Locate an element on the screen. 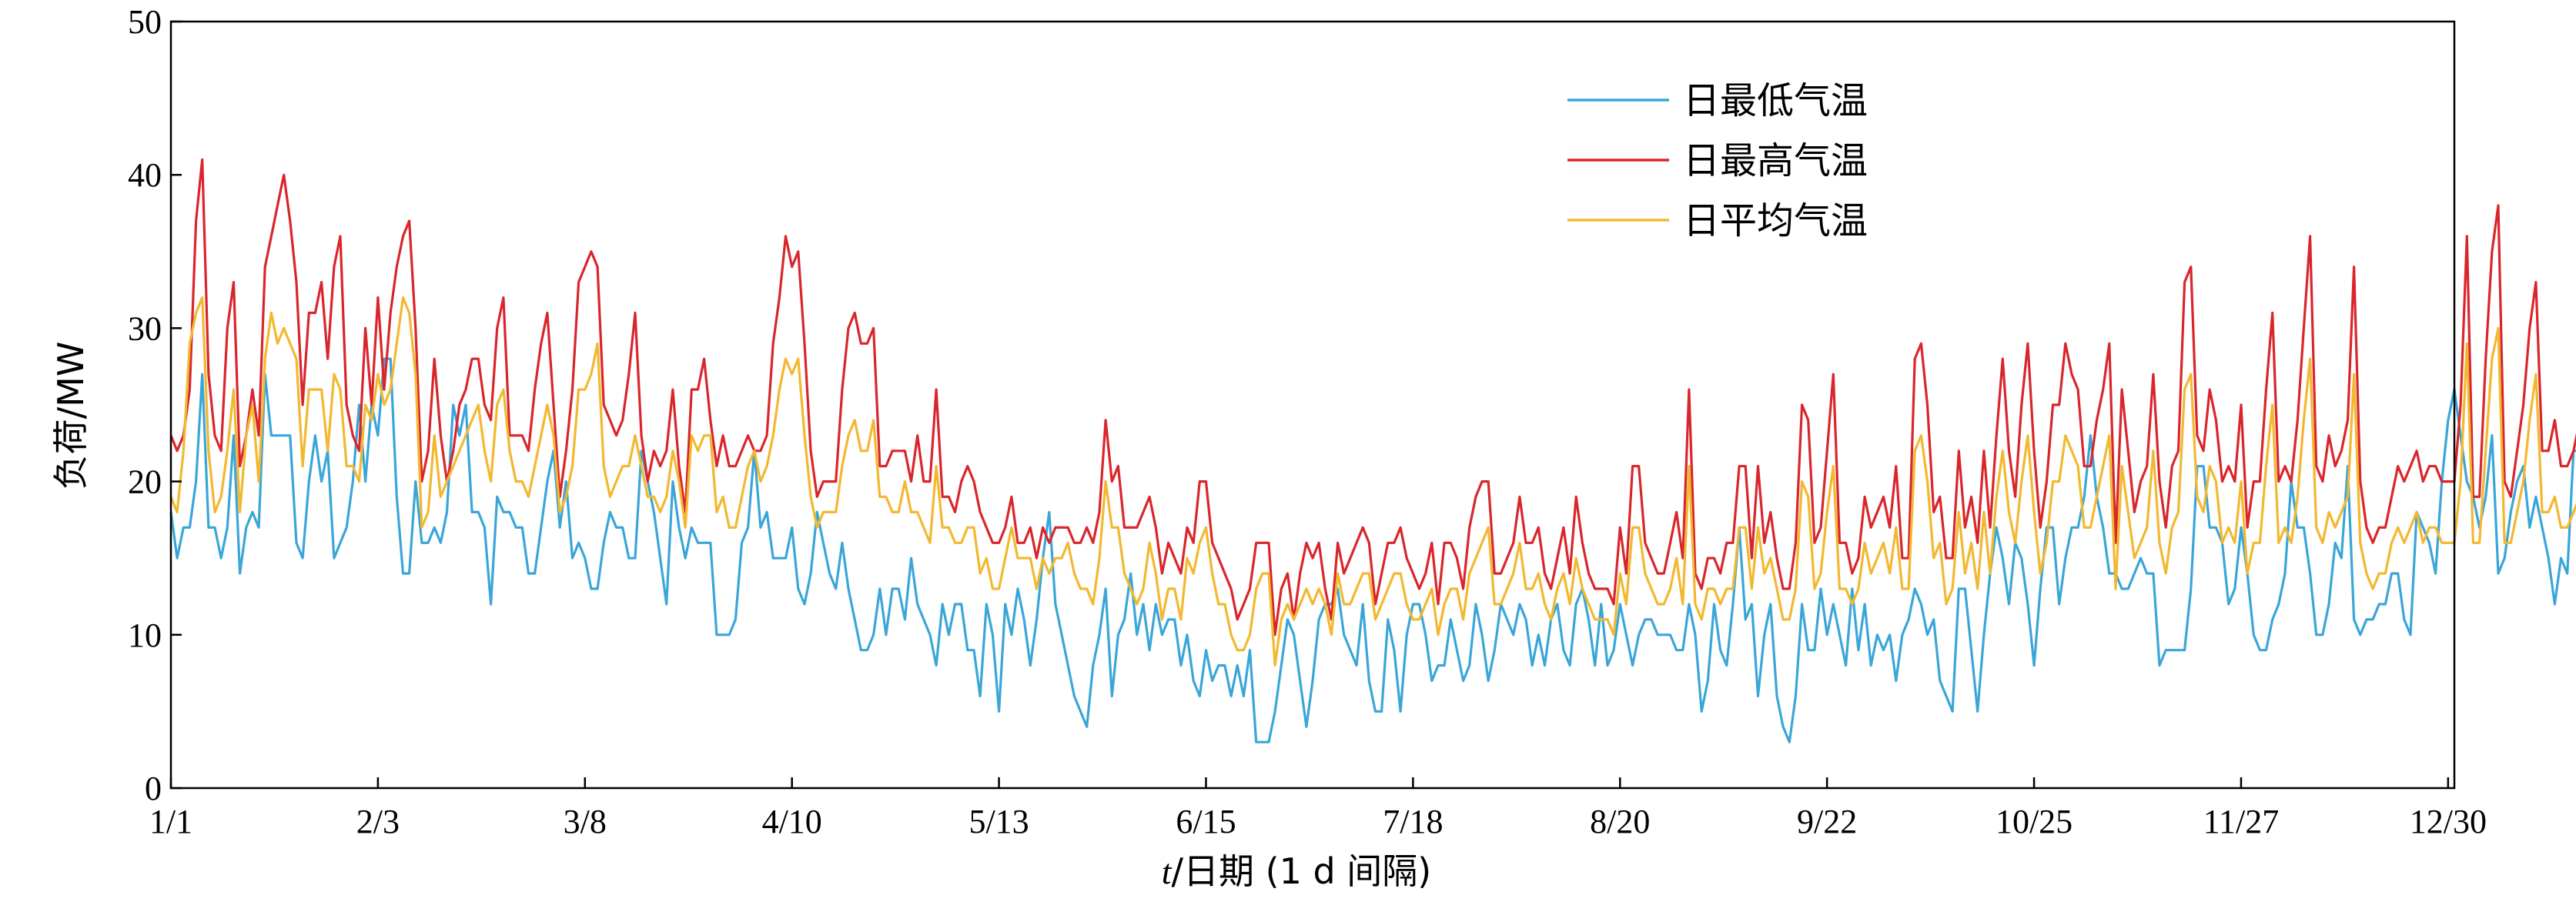  x-tick-label: 12/30 is located at coordinates (2448, 822).